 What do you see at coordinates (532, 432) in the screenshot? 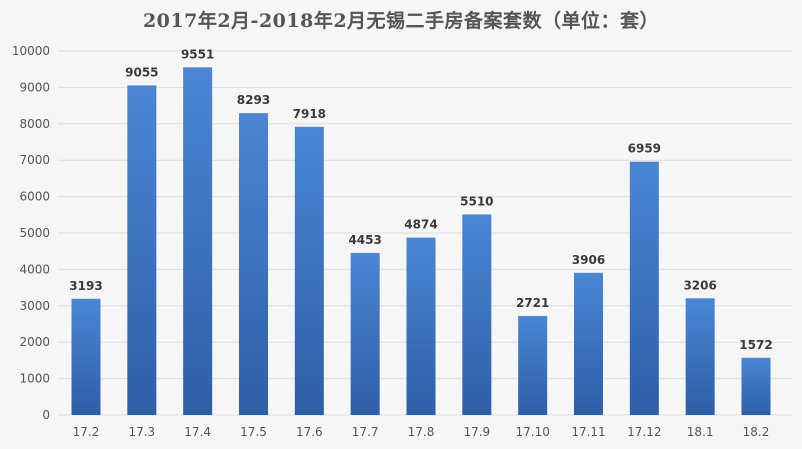
I see `x-tick-label: 17.10` at bounding box center [532, 432].